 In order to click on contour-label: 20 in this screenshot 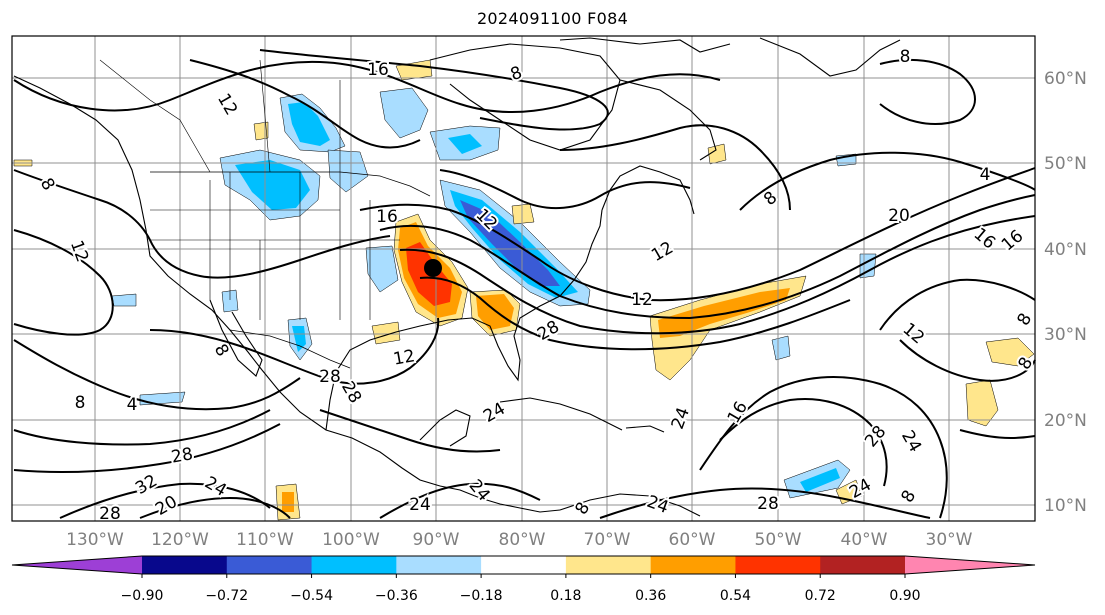, I will do `click(899, 216)`.